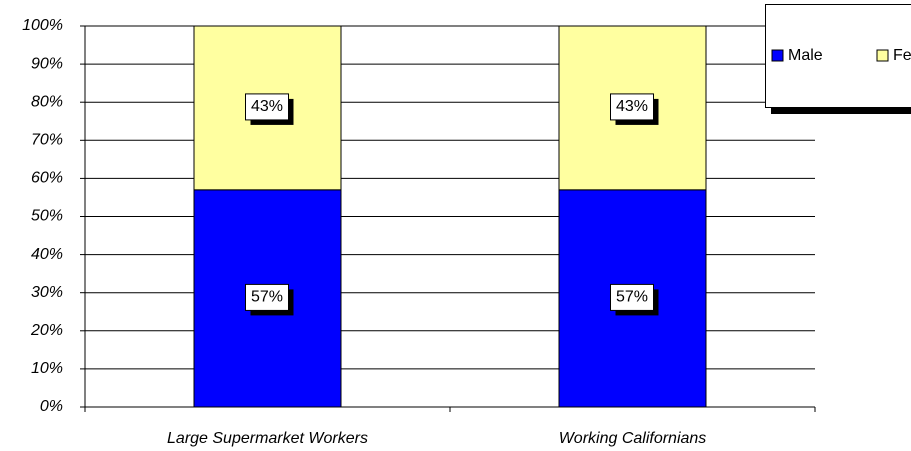  Describe the element at coordinates (633, 438) in the screenshot. I see `x-tick-label: Working Californians` at that location.